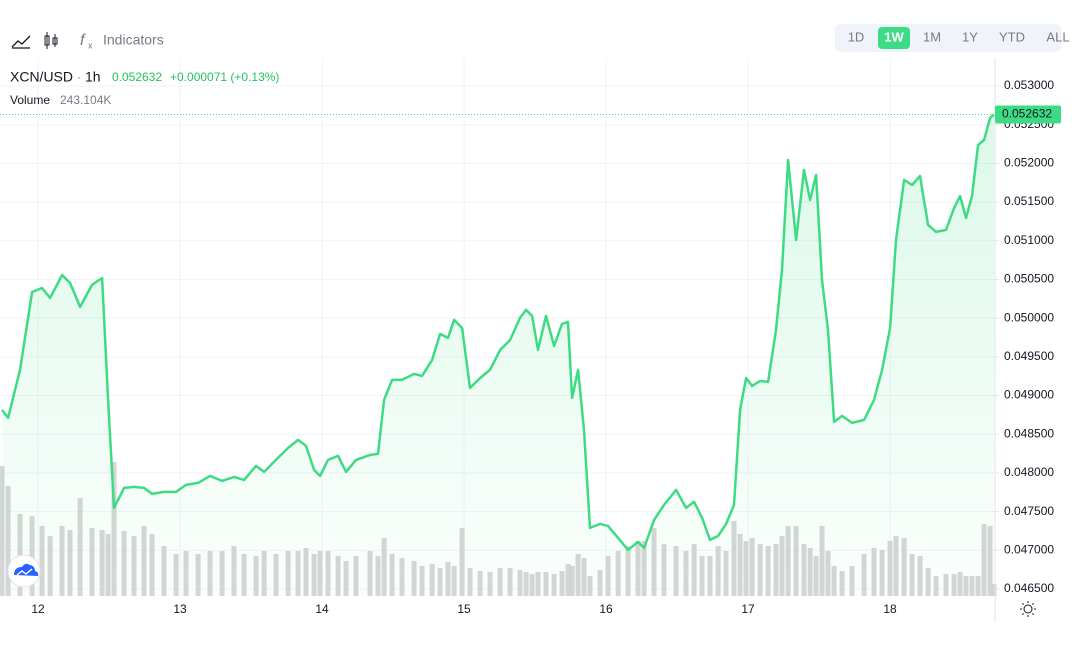 This screenshot has width=1090, height=651. What do you see at coordinates (994, 589) in the screenshot?
I see `volume-bar` at bounding box center [994, 589].